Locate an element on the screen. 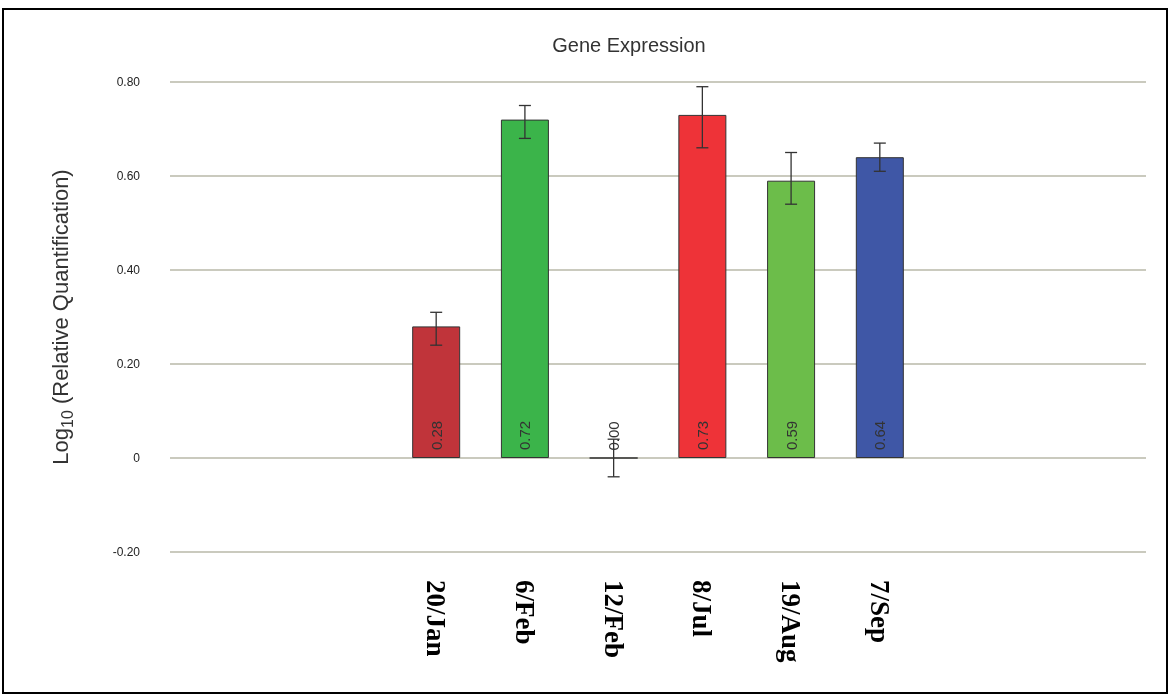 Image resolution: width=1174 pixels, height=698 pixels. x-tick-label: 6/Feb is located at coordinates (524, 612).